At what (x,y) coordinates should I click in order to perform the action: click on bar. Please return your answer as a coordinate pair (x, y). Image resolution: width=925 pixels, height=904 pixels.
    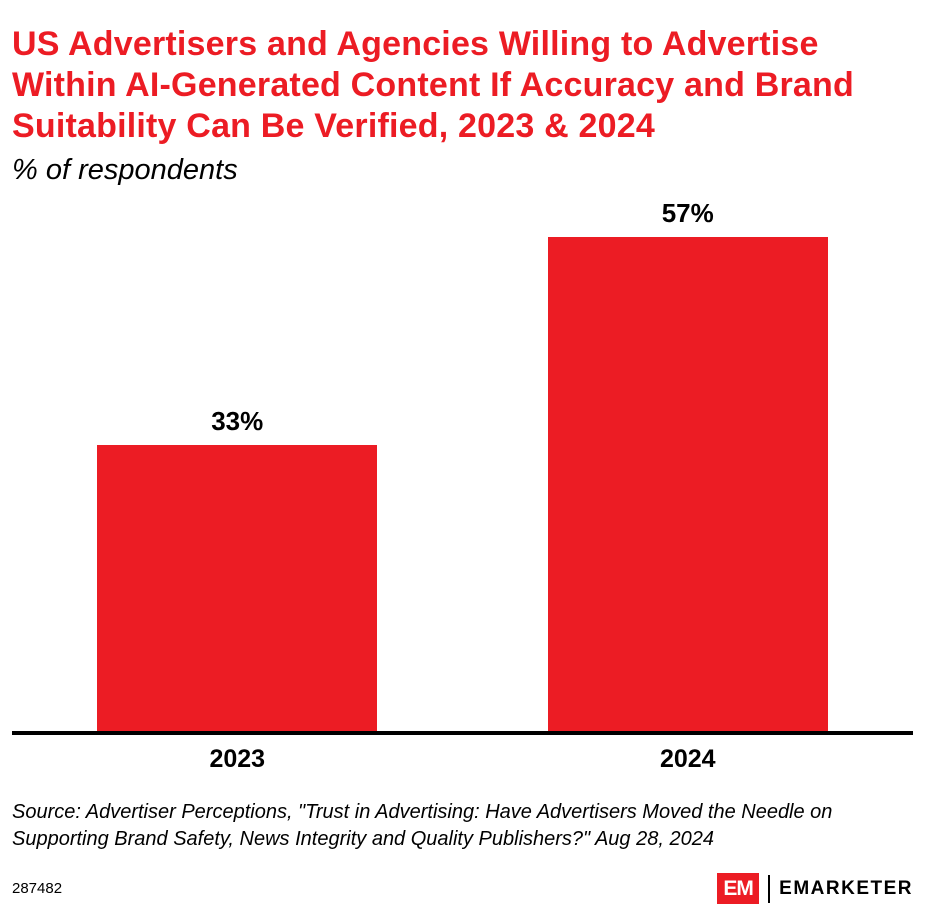
    Looking at the image, I should click on (237, 588).